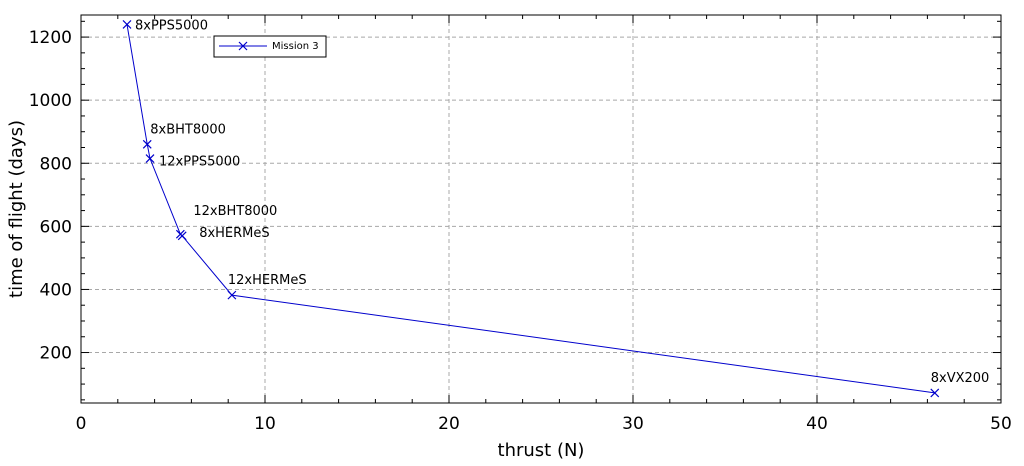 Image resolution: width=1024 pixels, height=466 pixels. Describe the element at coordinates (16, 209) in the screenshot. I see `y-axis-label: time of flight (days)` at that location.